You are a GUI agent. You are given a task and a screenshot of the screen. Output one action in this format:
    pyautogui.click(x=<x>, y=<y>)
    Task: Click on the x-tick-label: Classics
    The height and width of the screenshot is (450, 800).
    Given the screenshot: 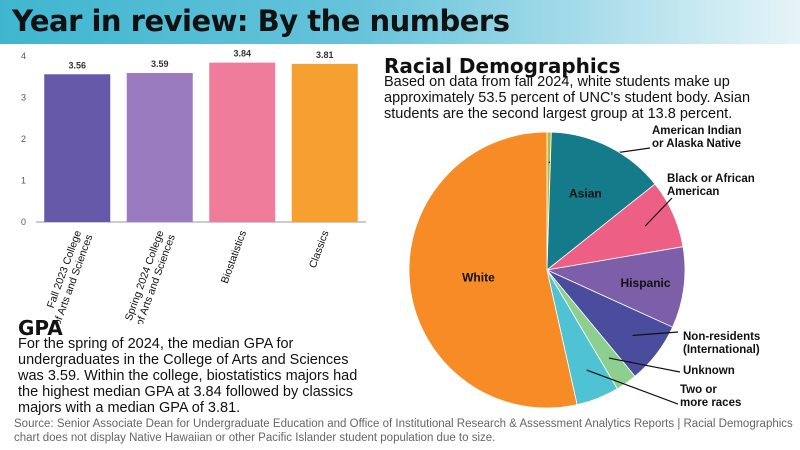 What is the action you would take?
    pyautogui.click(x=319, y=249)
    